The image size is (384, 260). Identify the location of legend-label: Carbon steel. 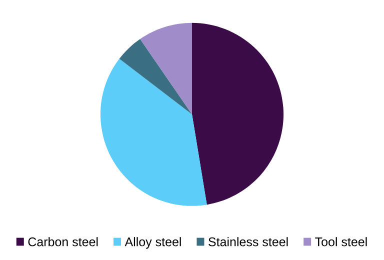
(63, 241).